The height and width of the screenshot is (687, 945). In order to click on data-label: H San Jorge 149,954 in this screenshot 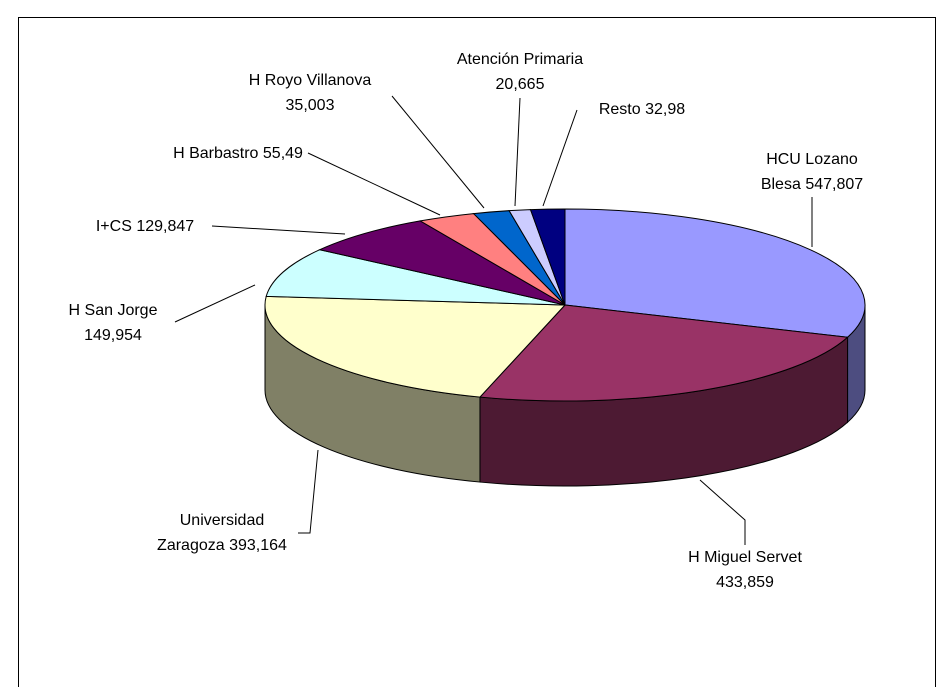, I will do `click(113, 323)`.